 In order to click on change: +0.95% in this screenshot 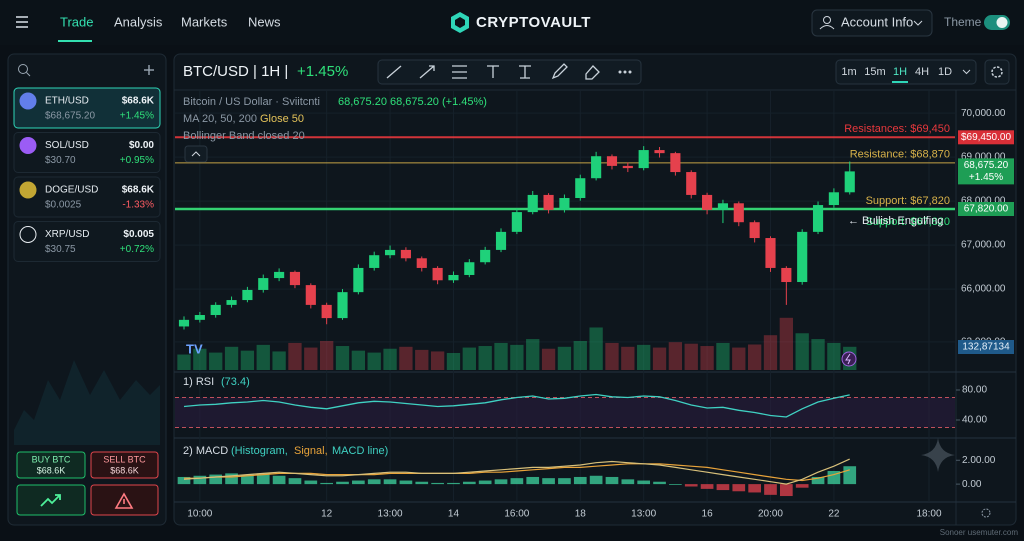, I will do `click(137, 160)`.